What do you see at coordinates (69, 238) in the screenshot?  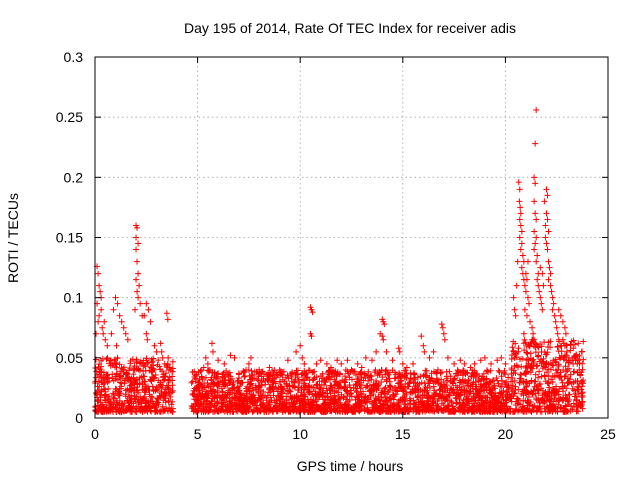 I see `y-tick-label: 0.15` at bounding box center [69, 238].